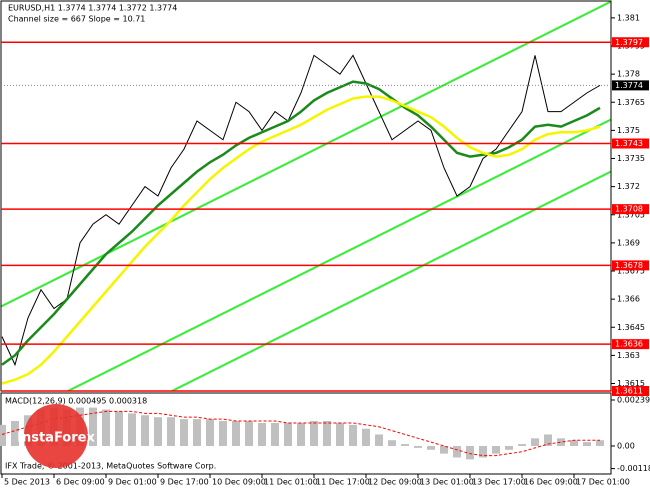 This screenshot has height=488, width=650. I want to click on x-tick-label: 13 Dec 01:00, so click(447, 482).